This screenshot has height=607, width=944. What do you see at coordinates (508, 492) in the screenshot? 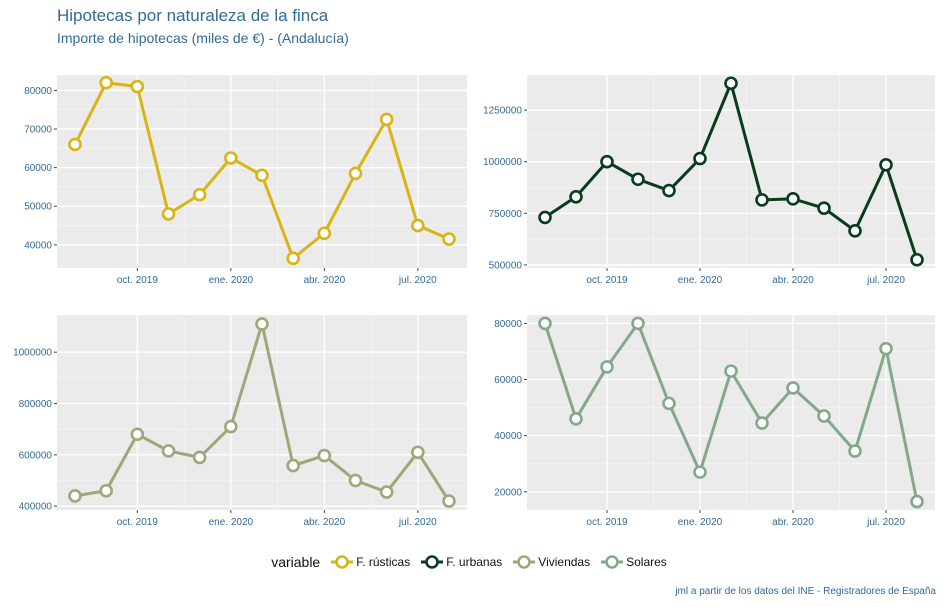
I see `y-tick-label: 20000` at bounding box center [508, 492].